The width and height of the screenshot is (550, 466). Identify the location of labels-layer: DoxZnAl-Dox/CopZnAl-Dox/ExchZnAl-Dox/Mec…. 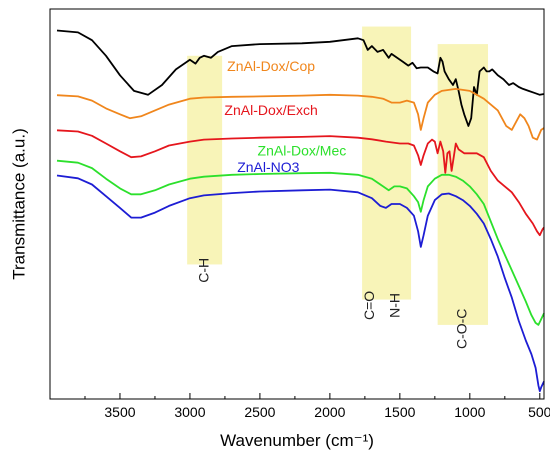
(285, 116).